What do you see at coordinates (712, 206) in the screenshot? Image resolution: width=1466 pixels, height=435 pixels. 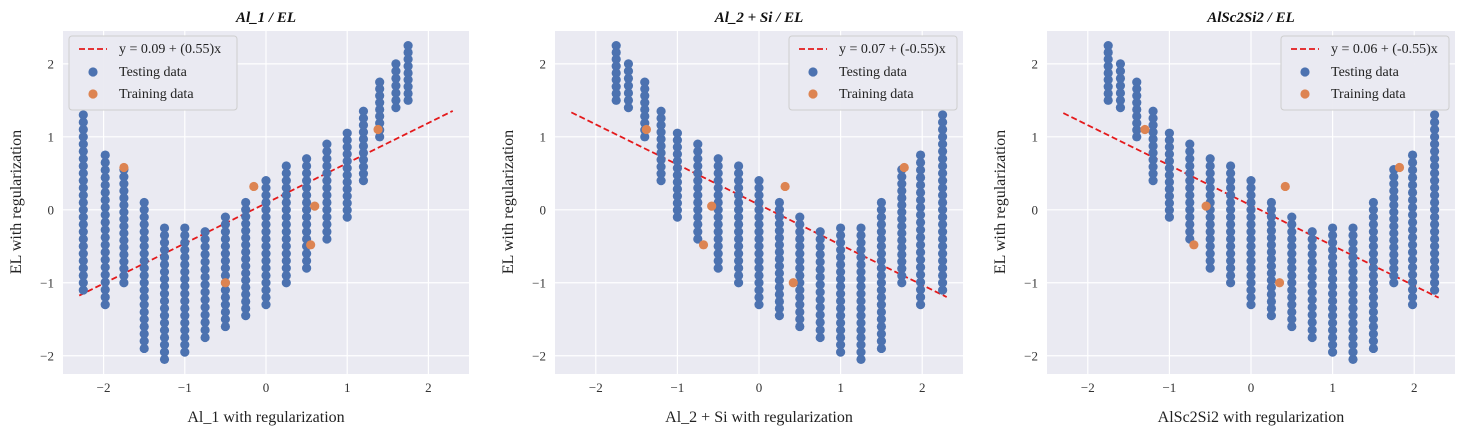 I see `training-point` at bounding box center [712, 206].